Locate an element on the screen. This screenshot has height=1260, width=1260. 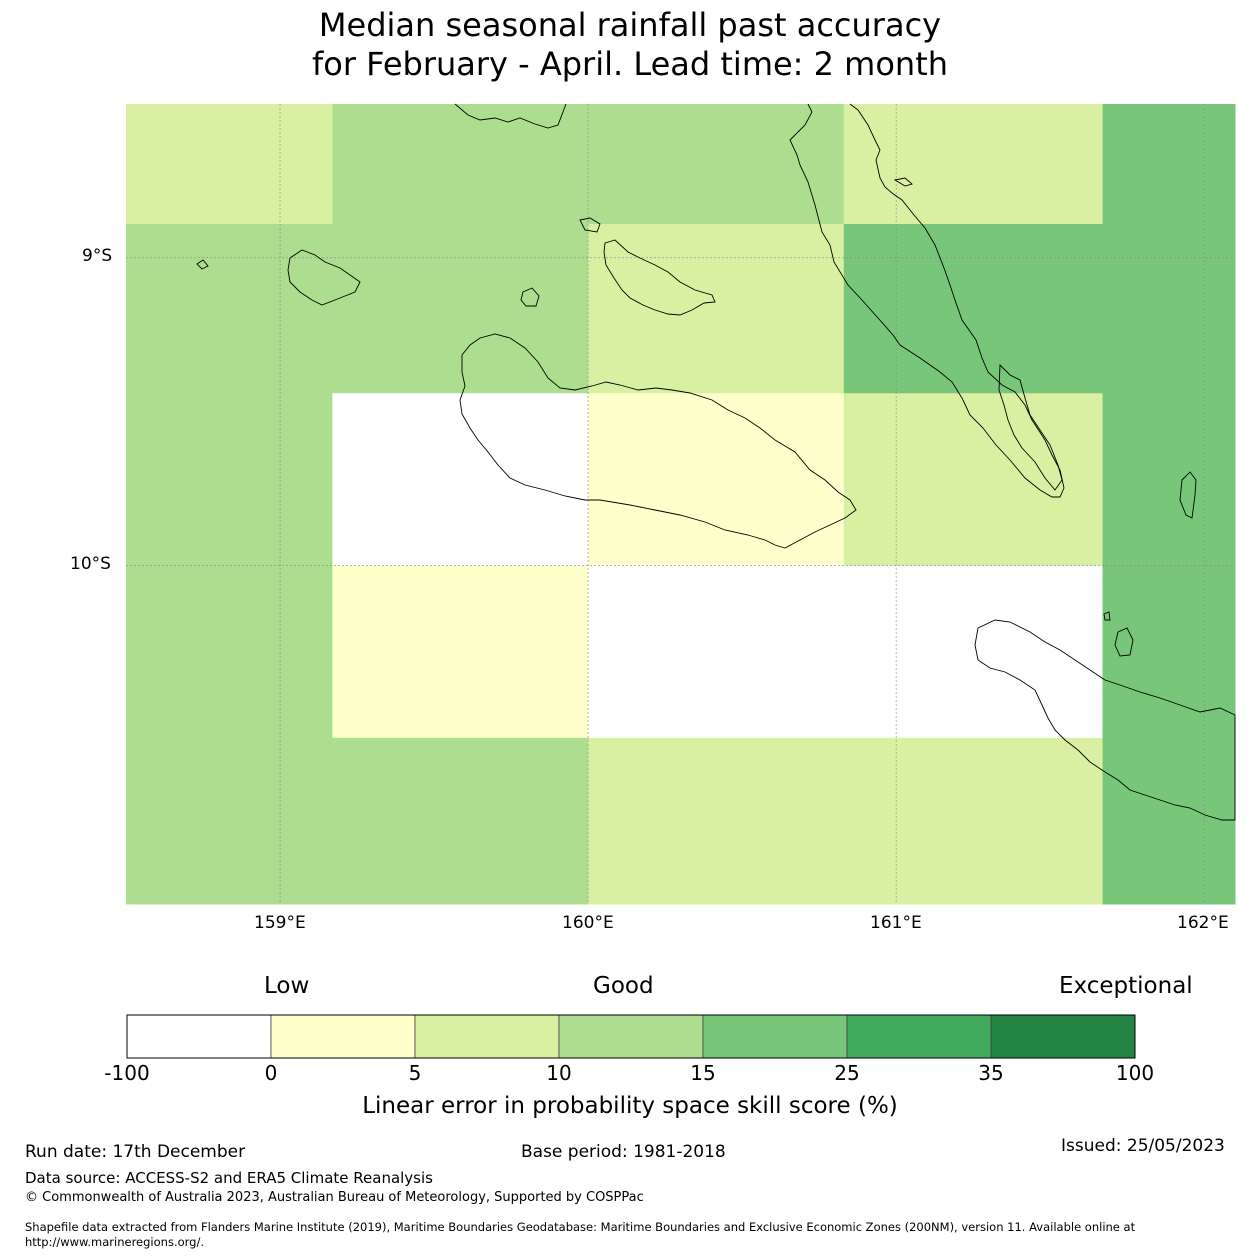
chart-title-line1: Median seasonal rainfall past accuracy is located at coordinates (630, 25).